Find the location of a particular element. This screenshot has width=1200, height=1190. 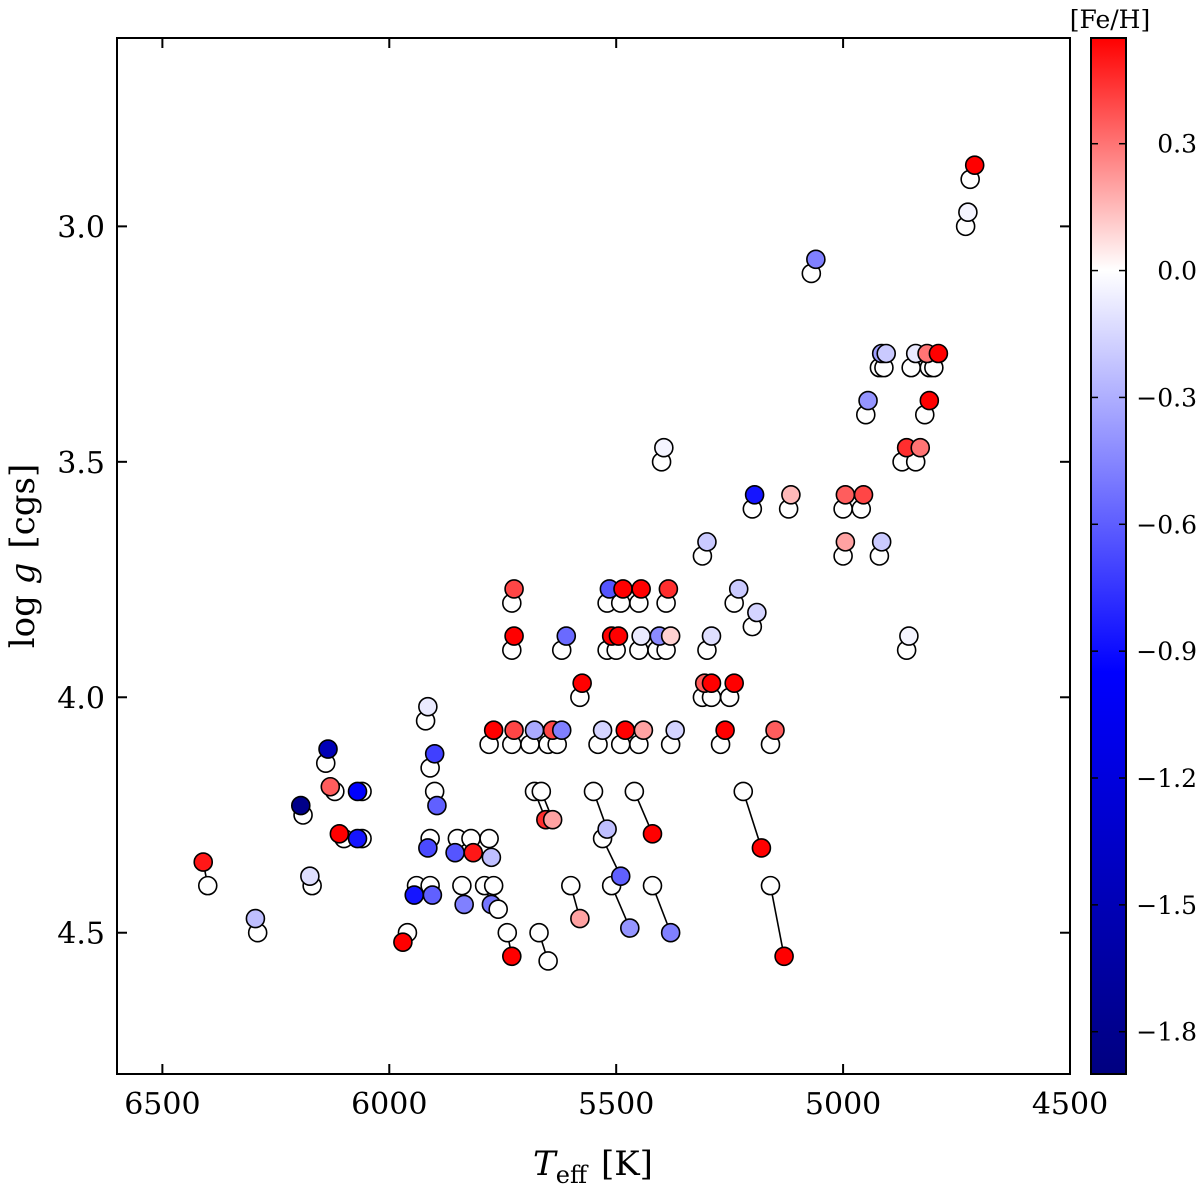

y-tick-label: 4.5 is located at coordinates (81, 934).